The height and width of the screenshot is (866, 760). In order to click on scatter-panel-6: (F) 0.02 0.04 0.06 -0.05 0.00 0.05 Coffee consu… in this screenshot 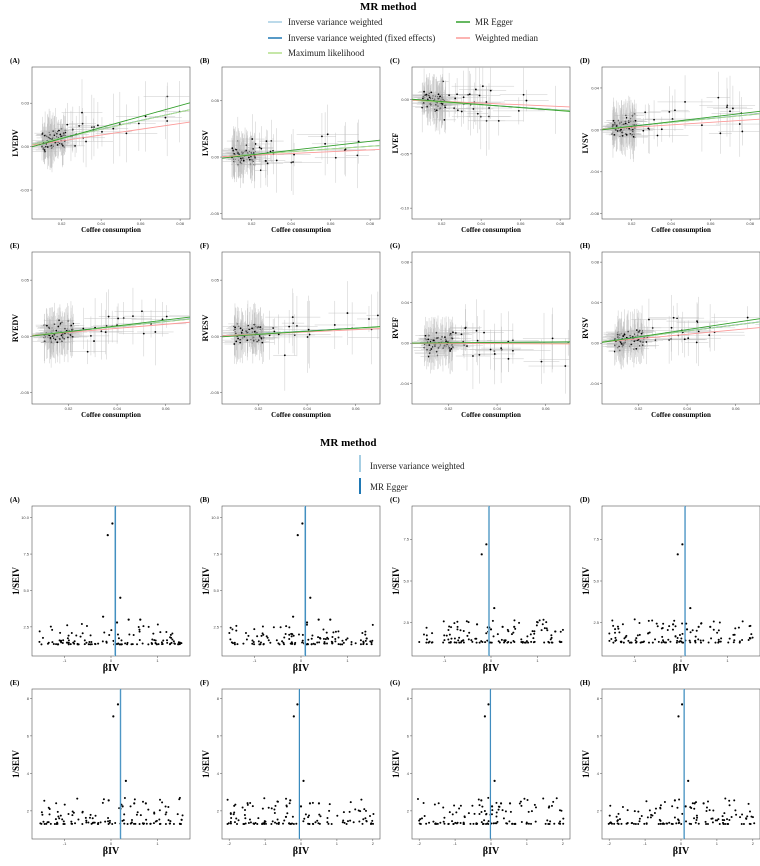, I will do `click(290, 330)`.